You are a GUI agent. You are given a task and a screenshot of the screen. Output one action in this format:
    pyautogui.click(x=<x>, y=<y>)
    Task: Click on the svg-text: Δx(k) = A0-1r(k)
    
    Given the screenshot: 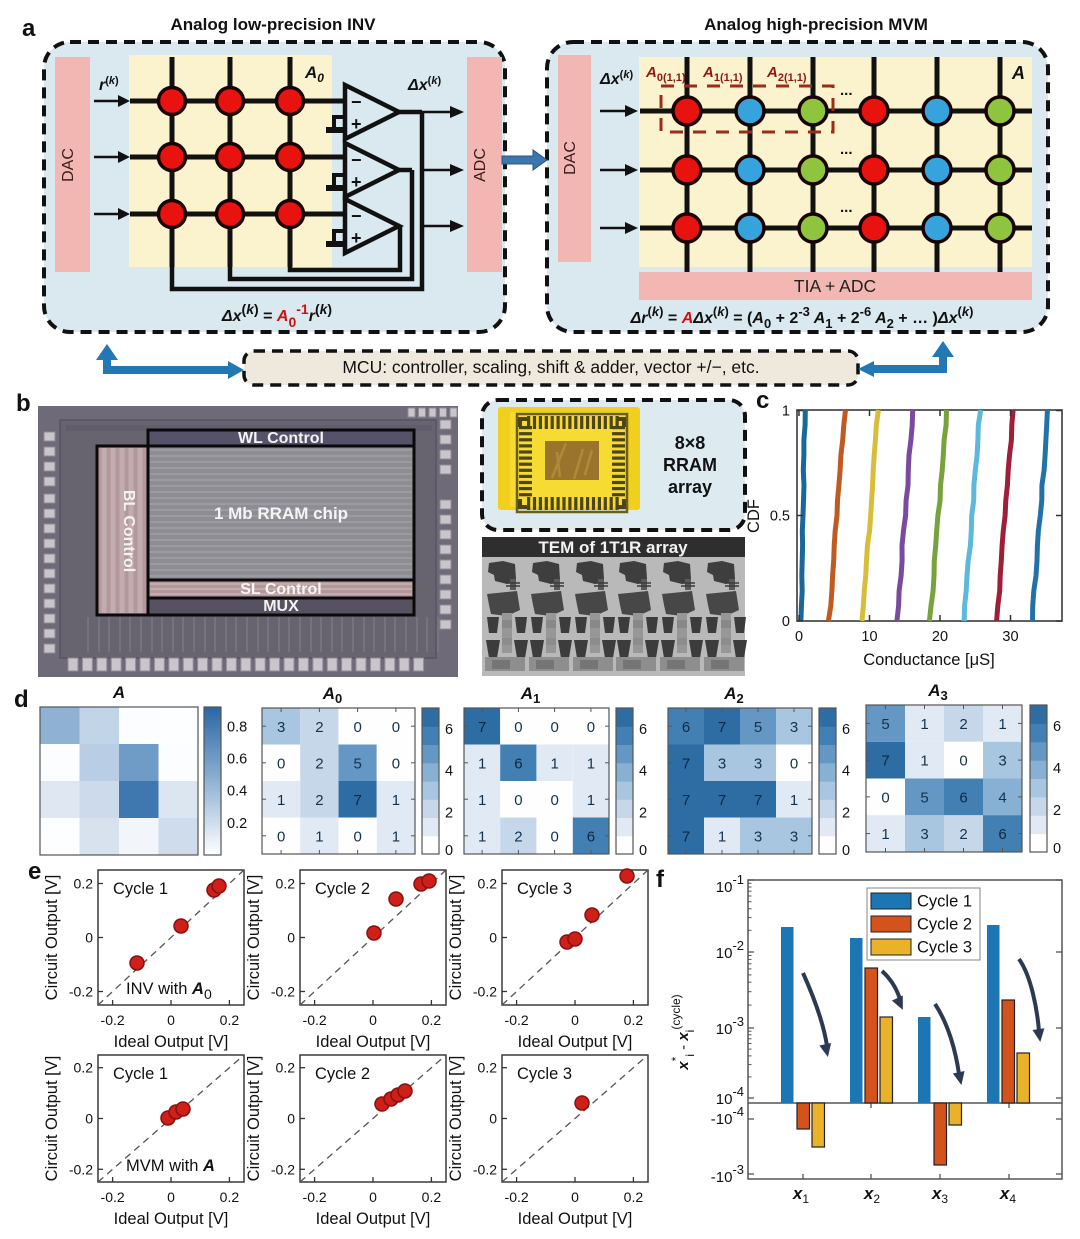 What is the action you would take?
    pyautogui.click(x=276, y=315)
    